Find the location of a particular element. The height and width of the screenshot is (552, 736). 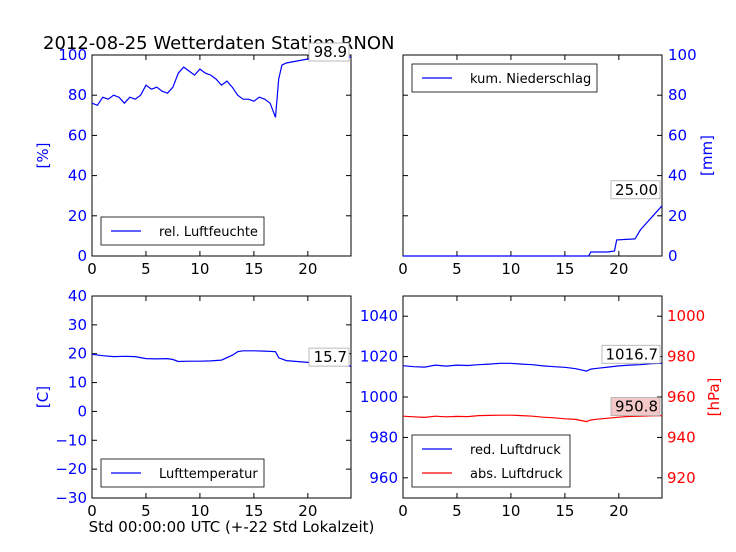

series-line-rel-luftfeuchte is located at coordinates (221, 87).